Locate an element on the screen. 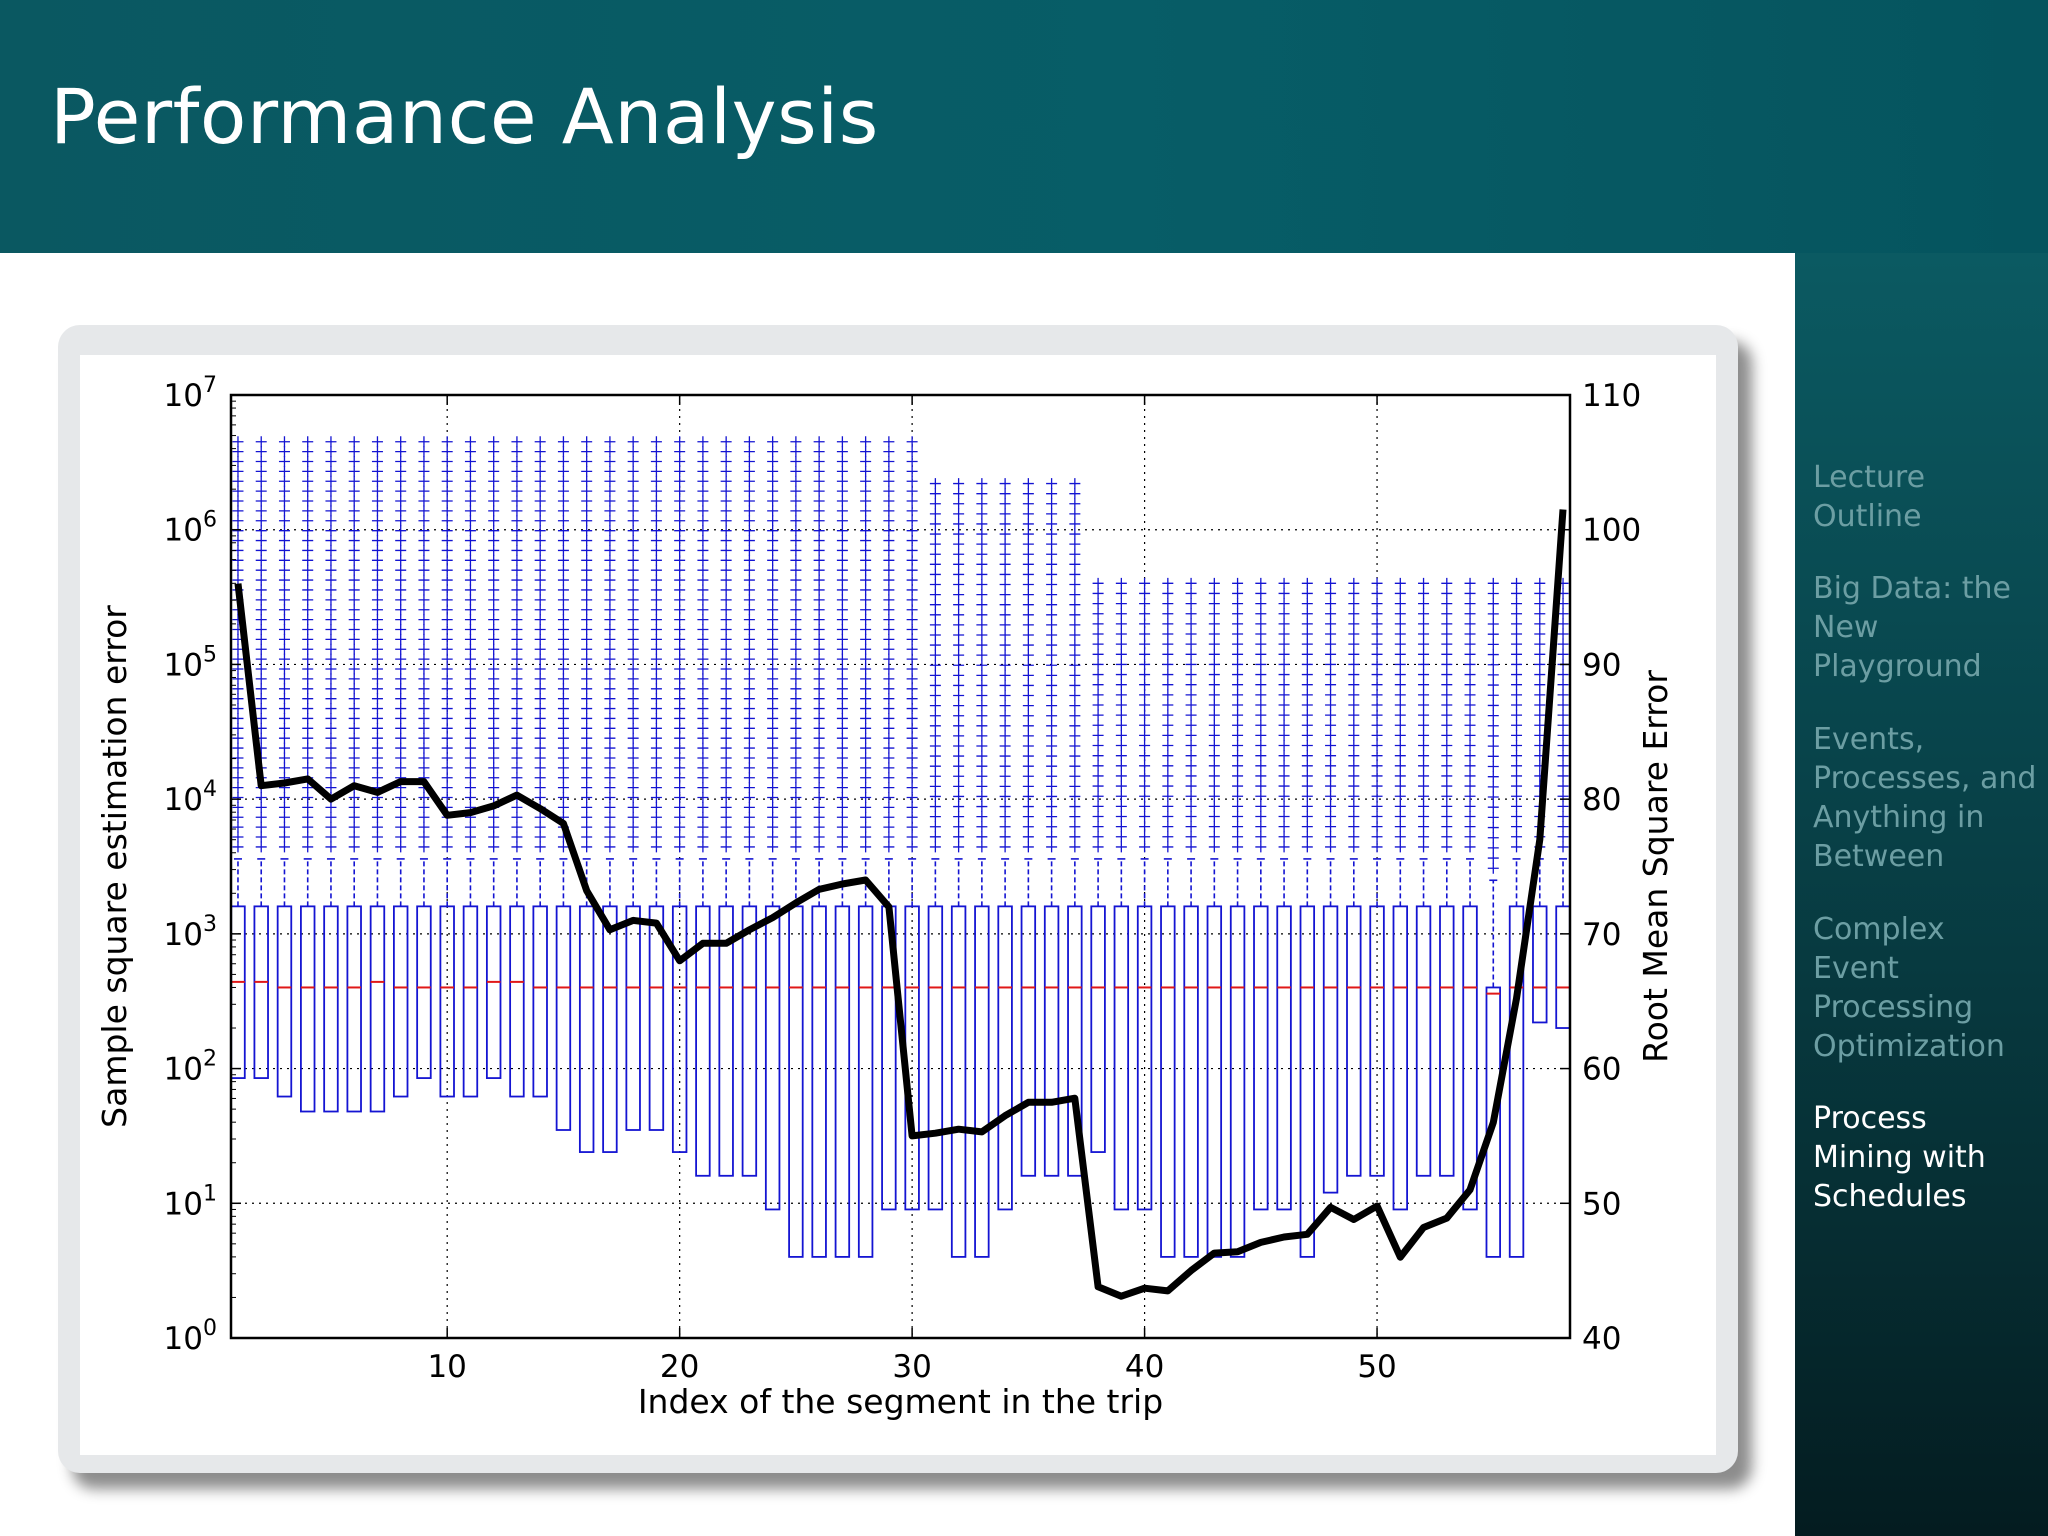  sidebar-item-big-data: Big Data: the New Playground is located at coordinates (1912, 627).